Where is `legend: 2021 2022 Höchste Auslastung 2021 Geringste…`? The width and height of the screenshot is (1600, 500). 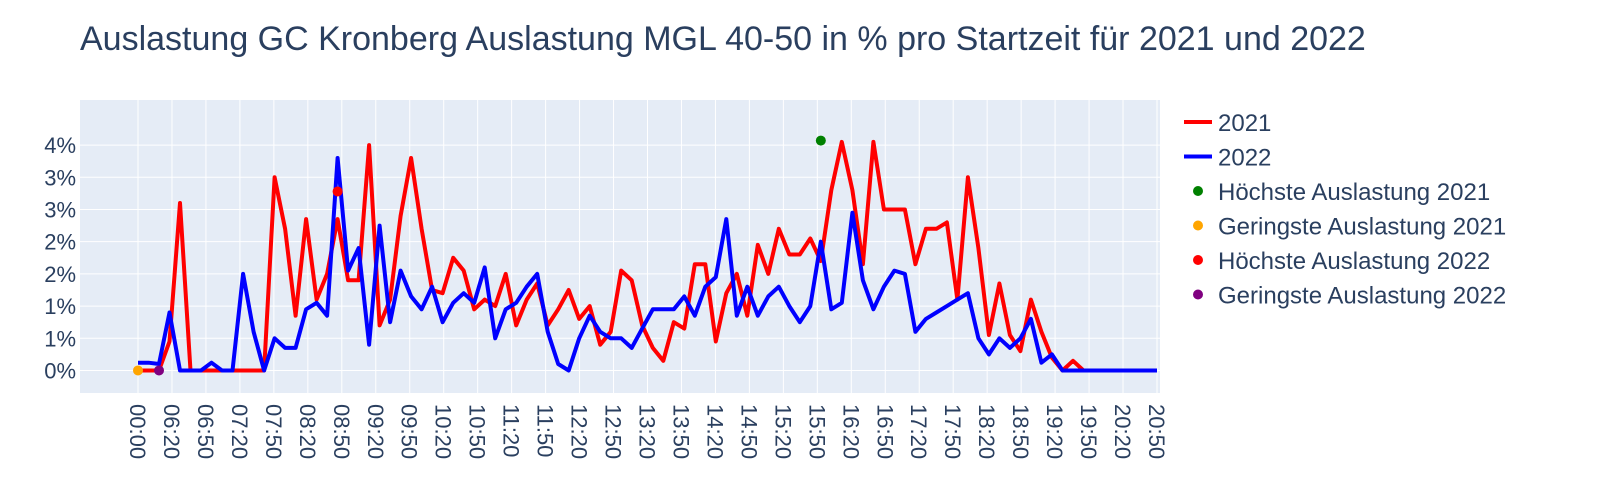
legend: 2021 2022 Höchste Auslastung 2021 Geringste… is located at coordinates (1345, 210).